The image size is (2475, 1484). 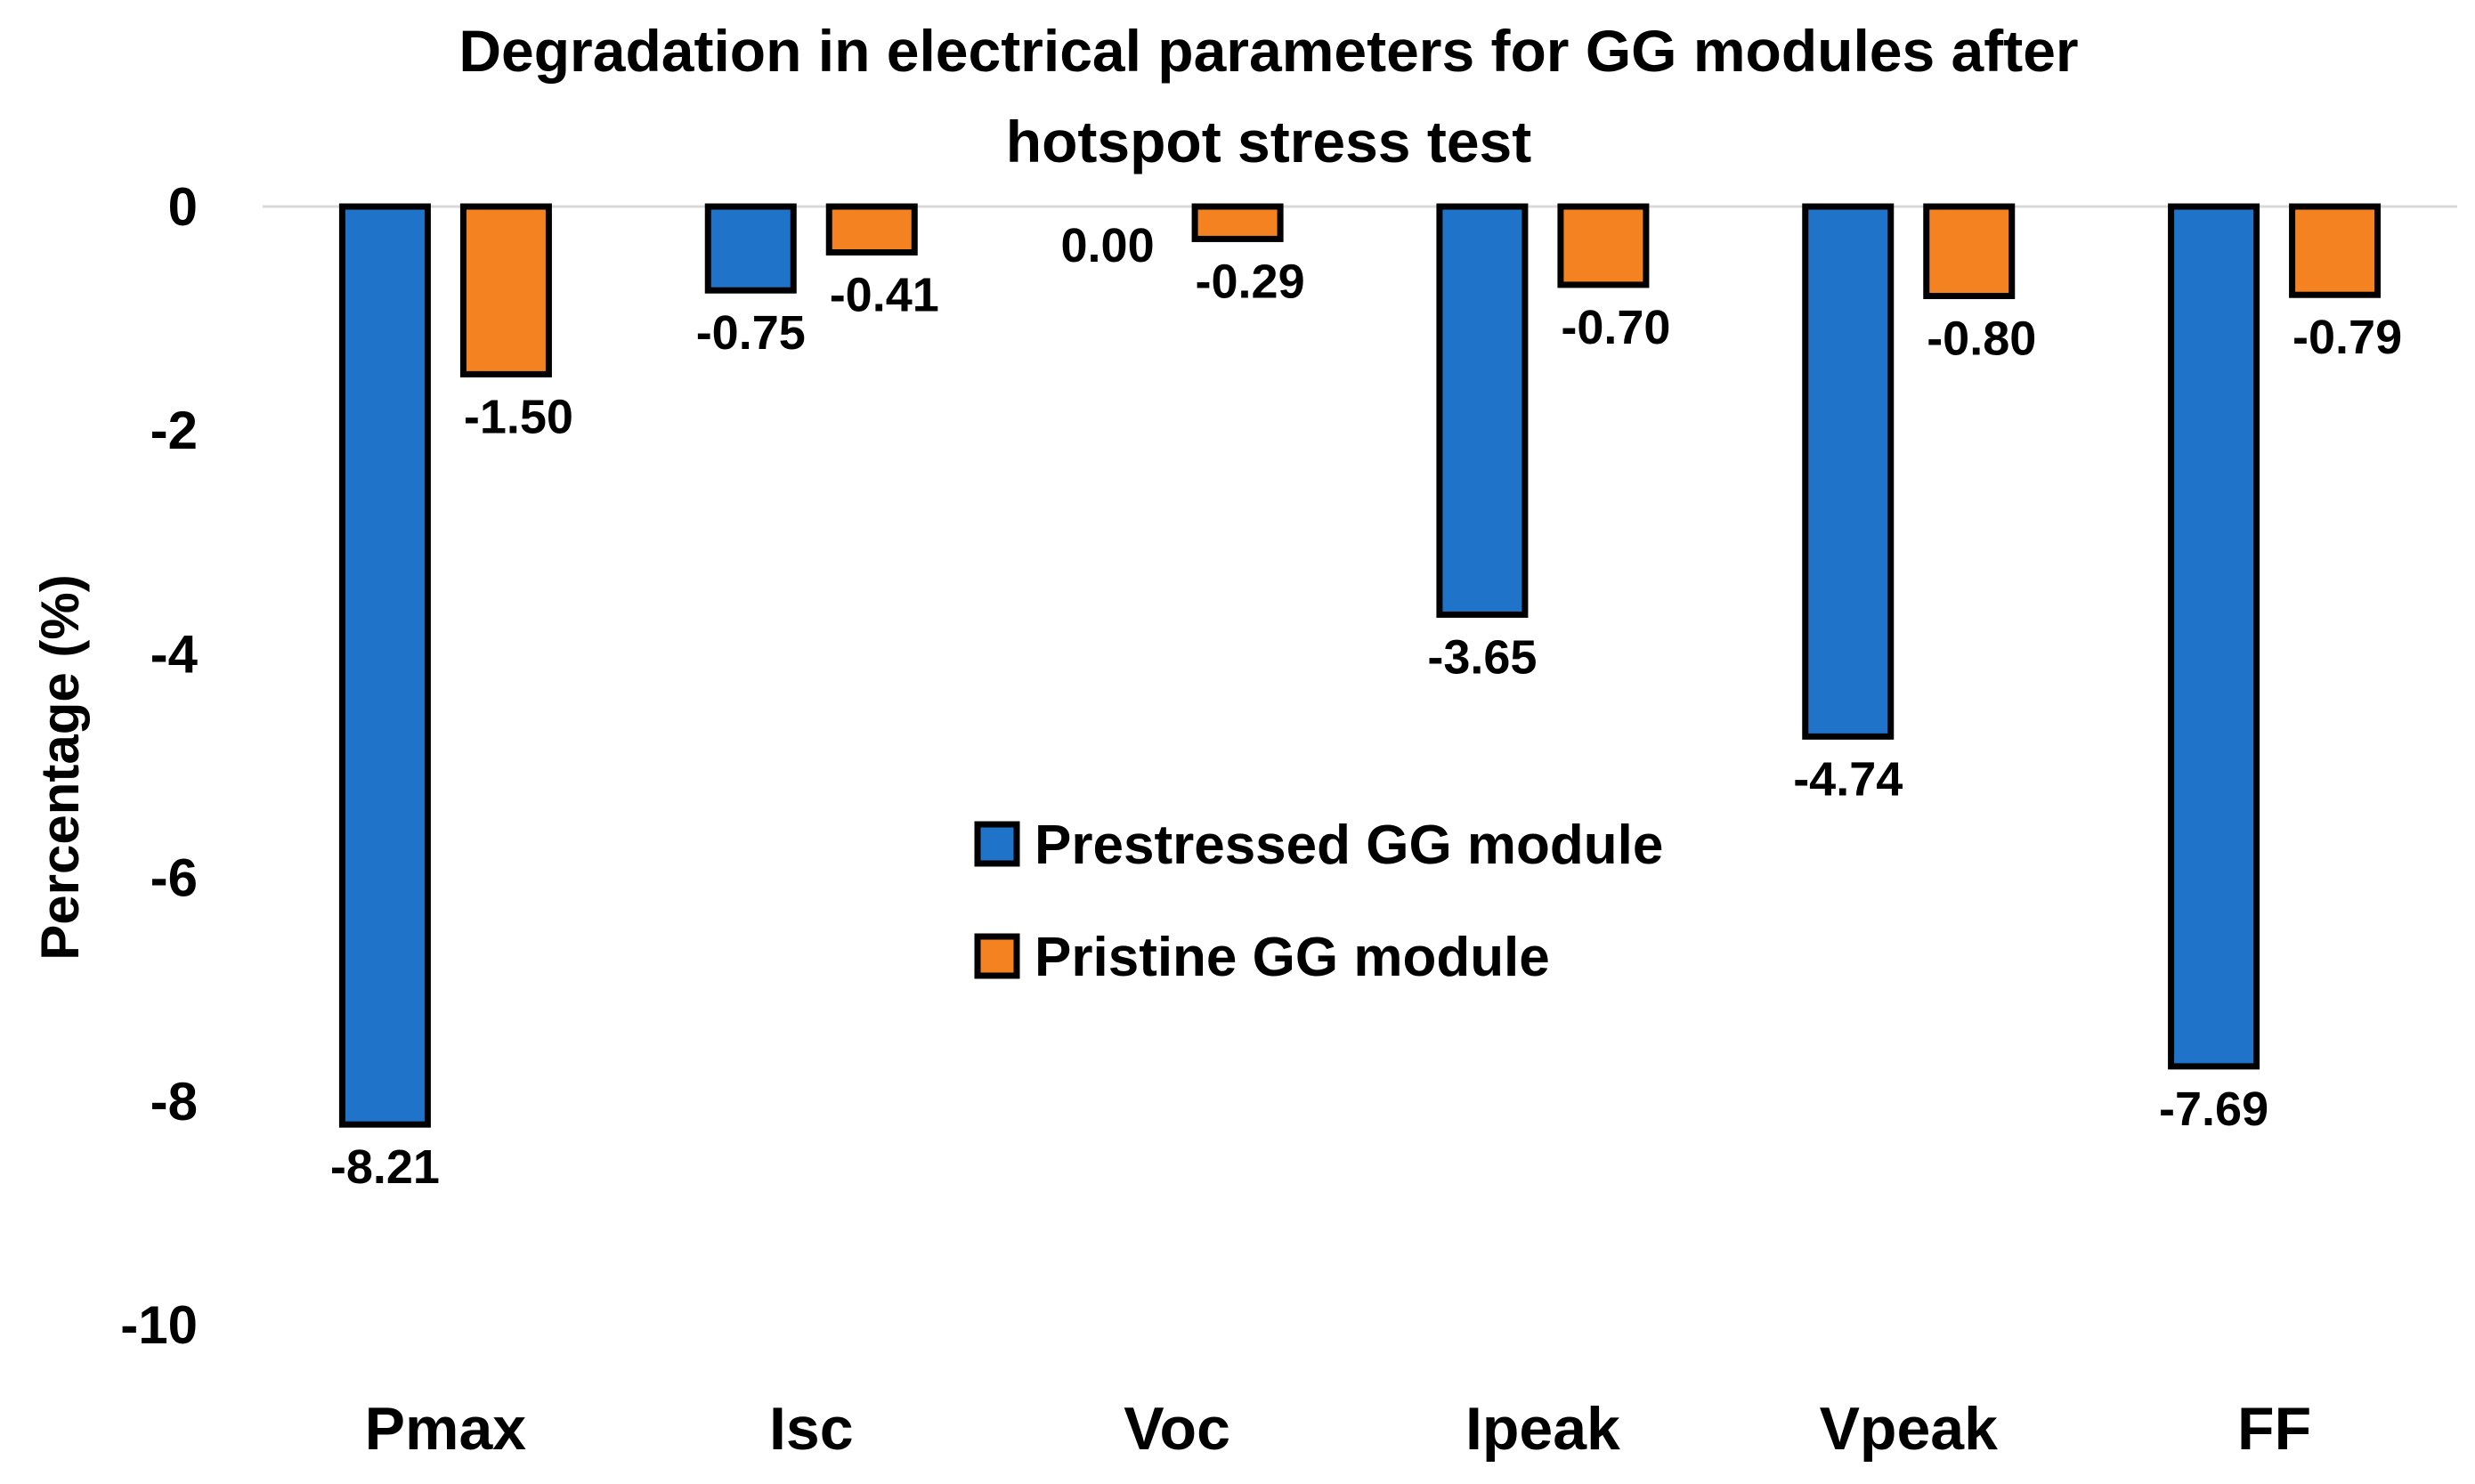 What do you see at coordinates (1848, 779) in the screenshot?
I see `data-label-prestressed-vpeak: -4.74` at bounding box center [1848, 779].